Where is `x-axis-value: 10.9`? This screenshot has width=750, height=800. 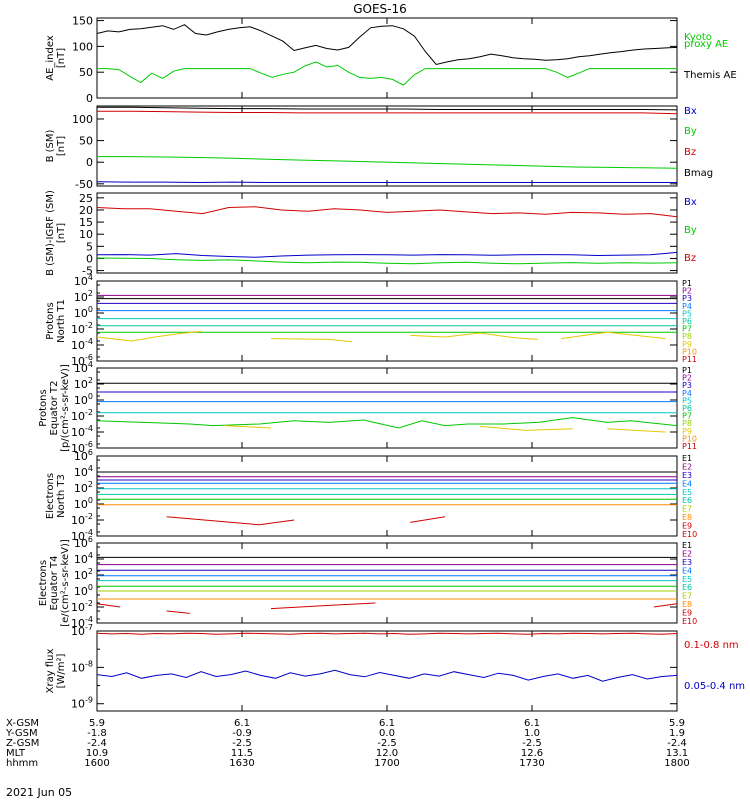 x-axis-value: 10.9 is located at coordinates (97, 753).